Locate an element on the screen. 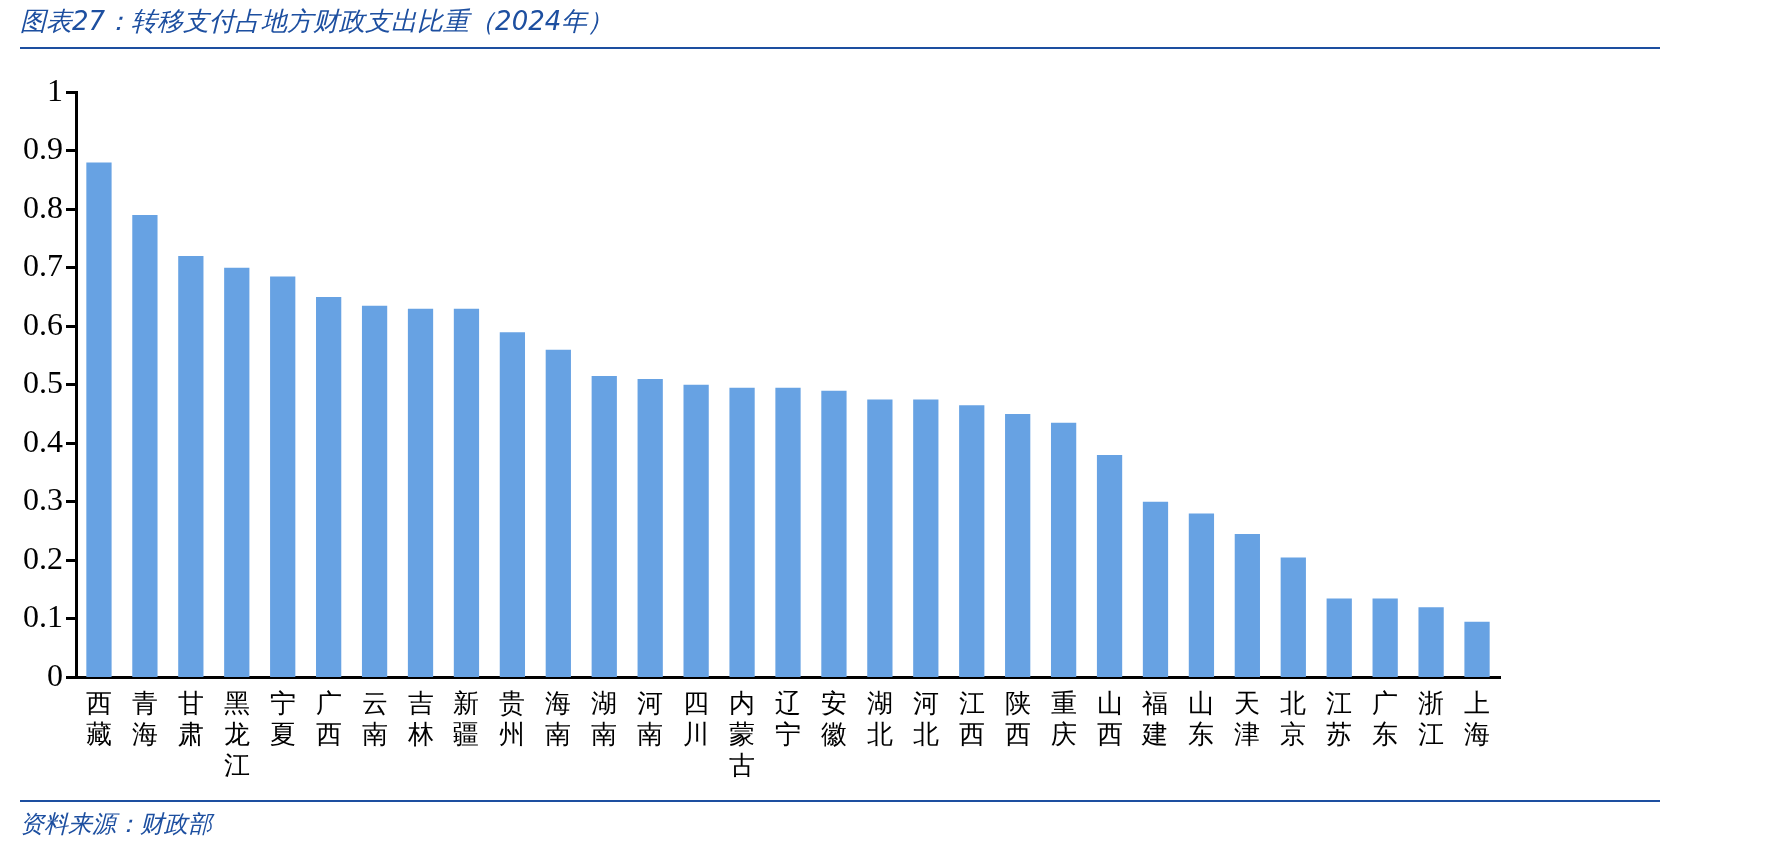 The image size is (1784, 858). x-tick-label: 山西 is located at coordinates (1109, 718).